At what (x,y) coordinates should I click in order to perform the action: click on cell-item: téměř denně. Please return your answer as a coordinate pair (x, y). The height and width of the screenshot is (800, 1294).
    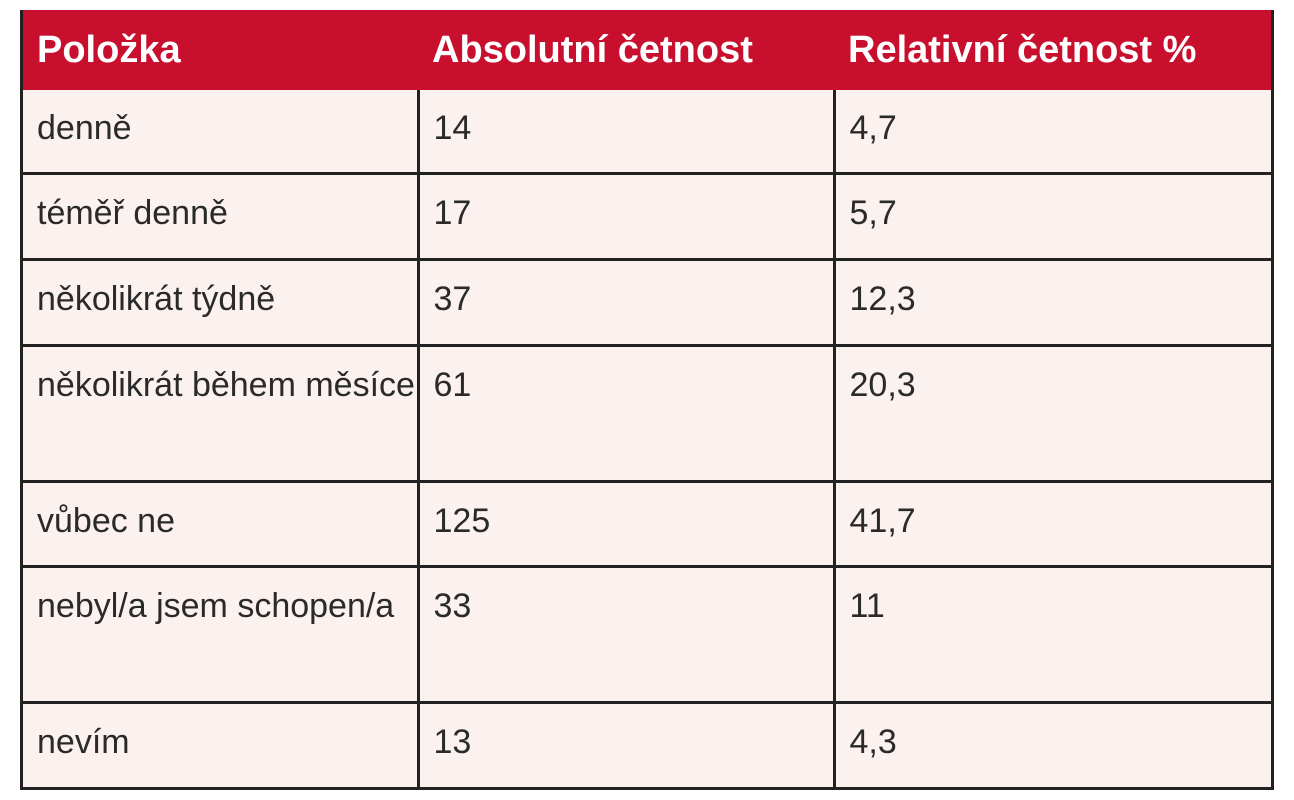
    Looking at the image, I should click on (220, 216).